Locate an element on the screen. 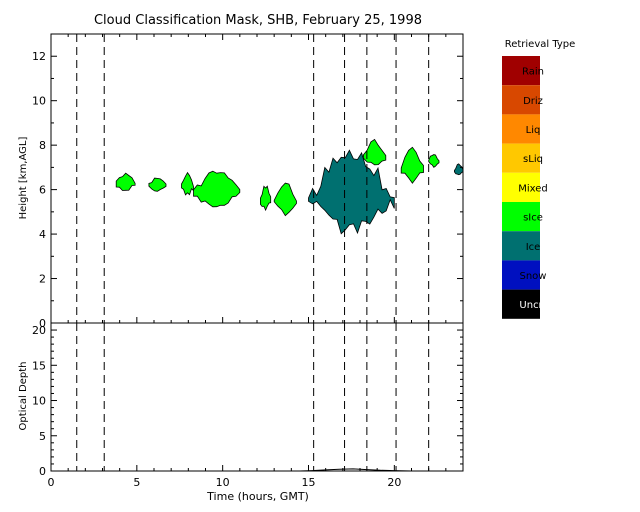  od-y-tick-label: 10 is located at coordinates (39, 401).